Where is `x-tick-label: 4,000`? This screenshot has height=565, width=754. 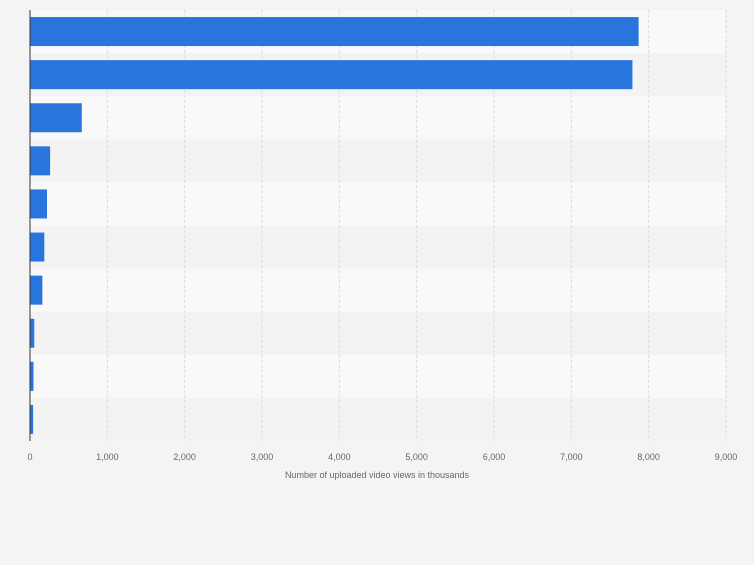
x-tick-label: 4,000 is located at coordinates (339, 457).